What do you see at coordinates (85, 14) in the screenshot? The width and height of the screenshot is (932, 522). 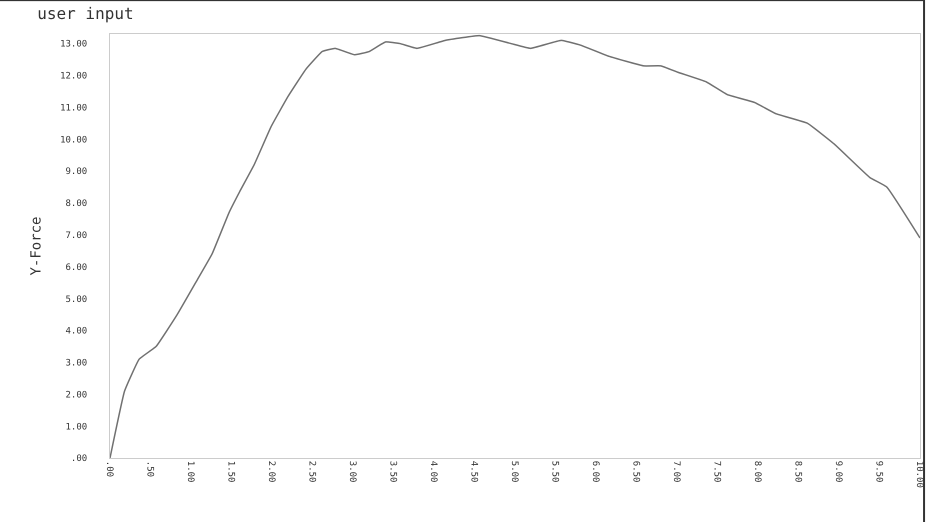 I see `chart-title: user input` at bounding box center [85, 14].